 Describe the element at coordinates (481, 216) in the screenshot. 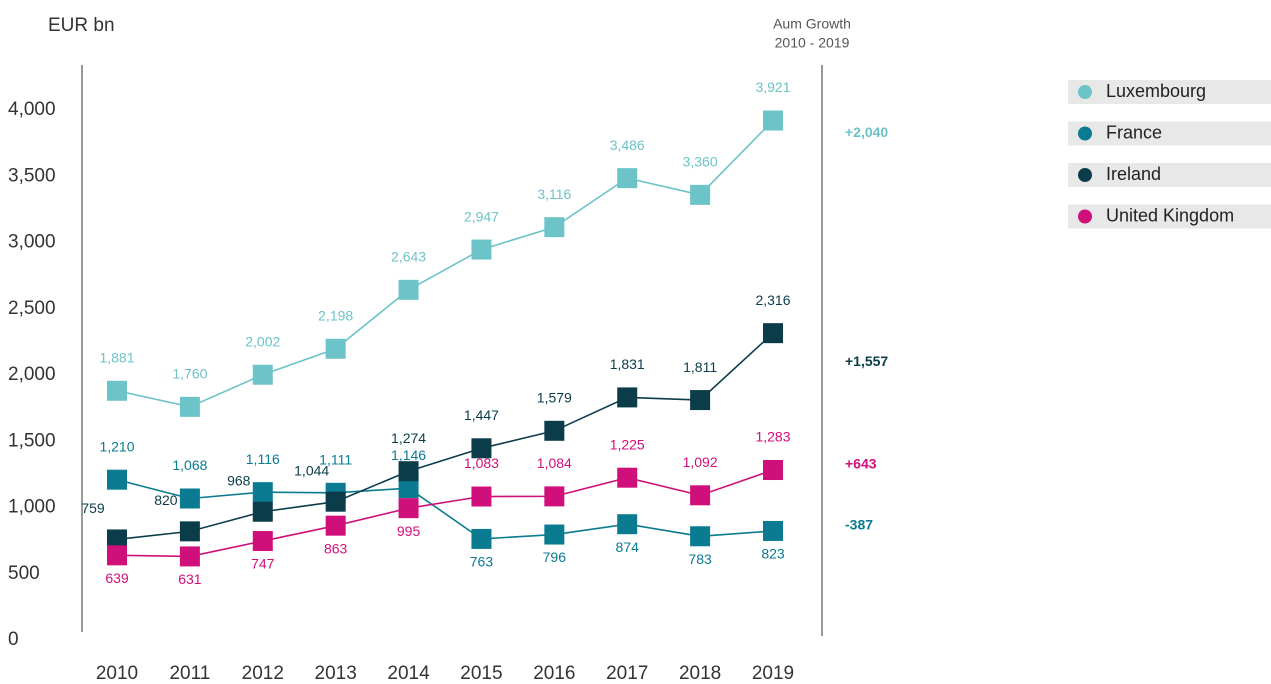

I see `value-label: 2,947` at that location.